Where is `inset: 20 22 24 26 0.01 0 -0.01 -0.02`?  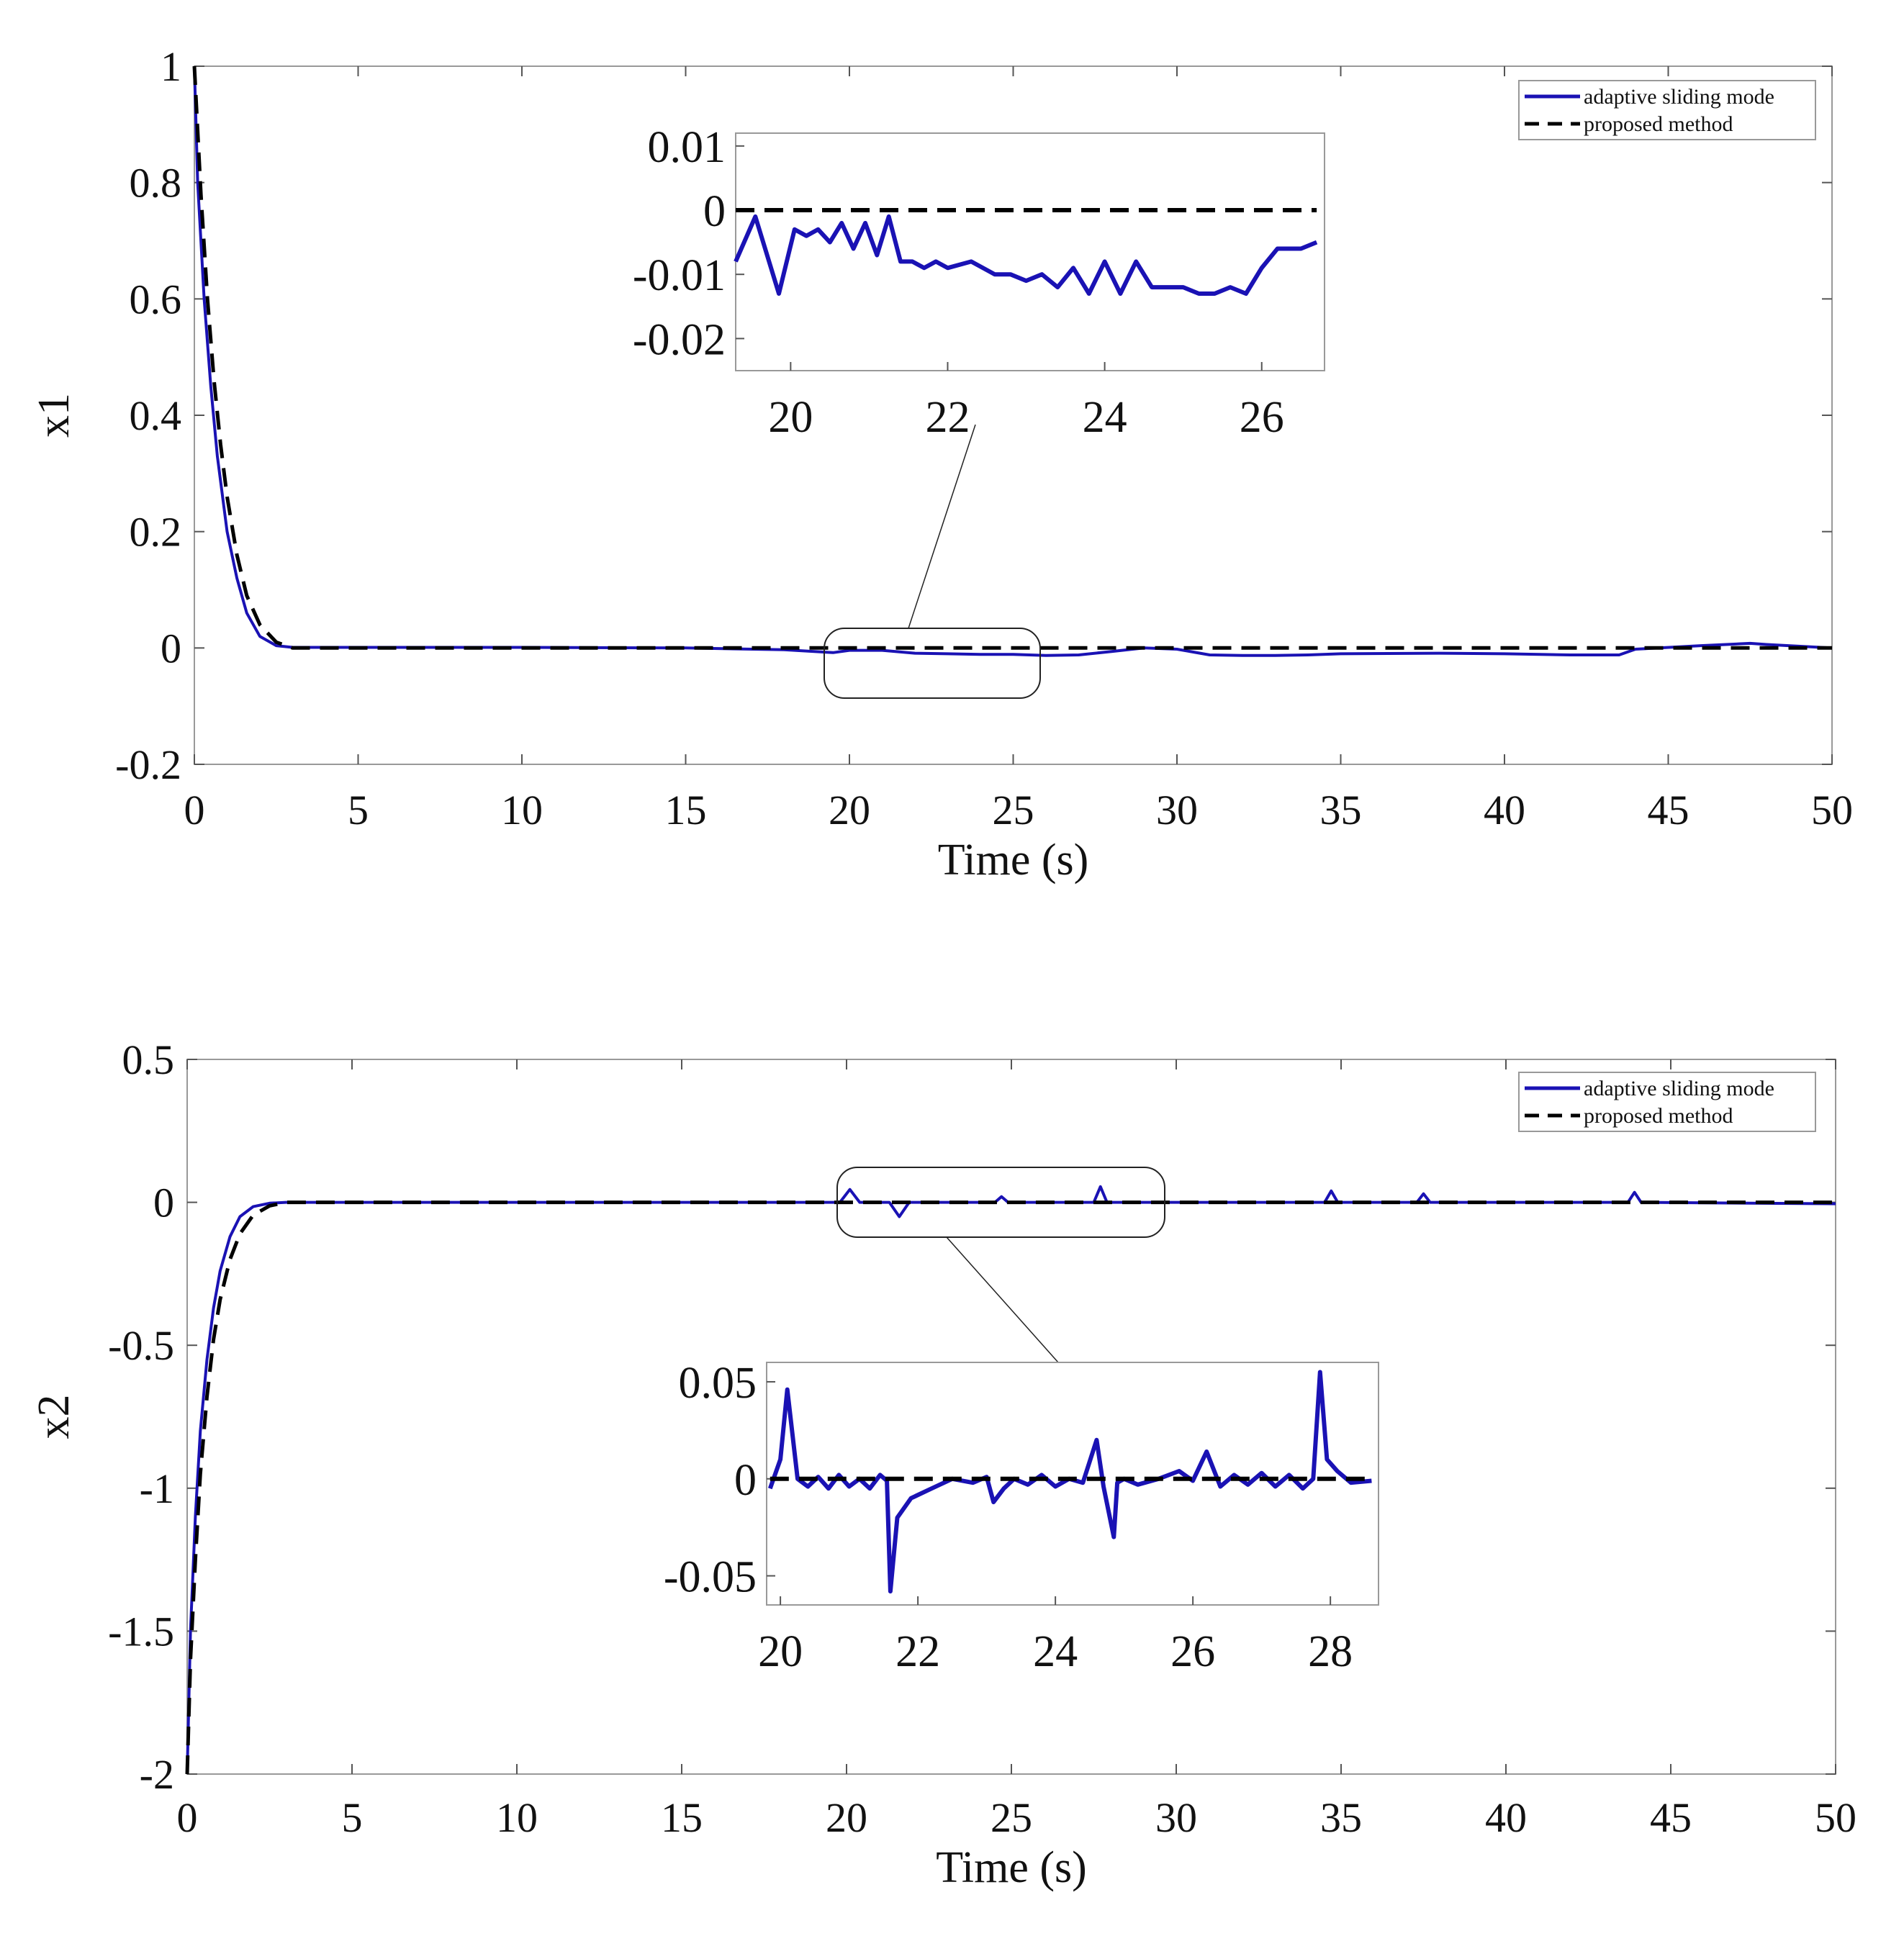 inset: 20 22 24 26 0.01 0 -0.01 -0.02 is located at coordinates (979, 282).